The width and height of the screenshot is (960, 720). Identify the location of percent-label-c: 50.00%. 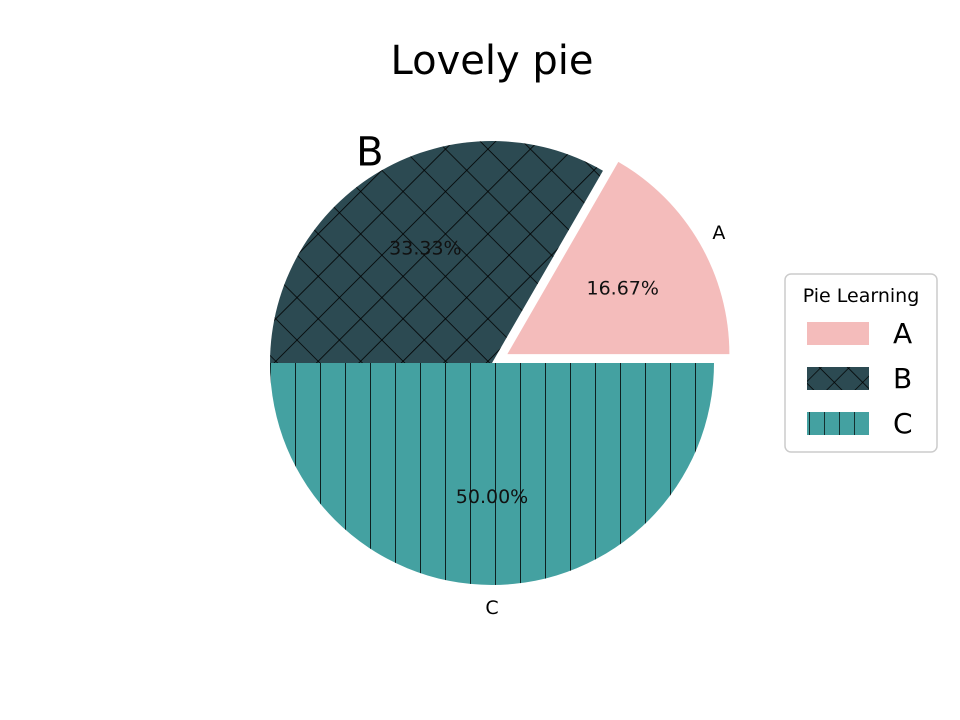
(492, 497).